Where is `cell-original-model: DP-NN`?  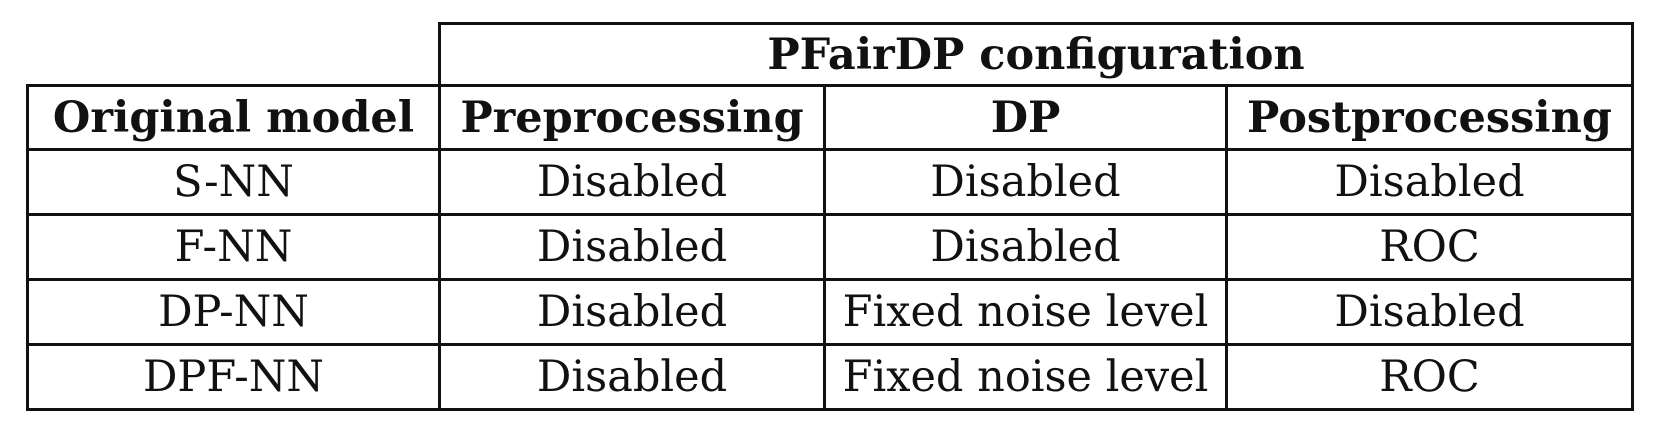 cell-original-model: DP-NN is located at coordinates (233, 312).